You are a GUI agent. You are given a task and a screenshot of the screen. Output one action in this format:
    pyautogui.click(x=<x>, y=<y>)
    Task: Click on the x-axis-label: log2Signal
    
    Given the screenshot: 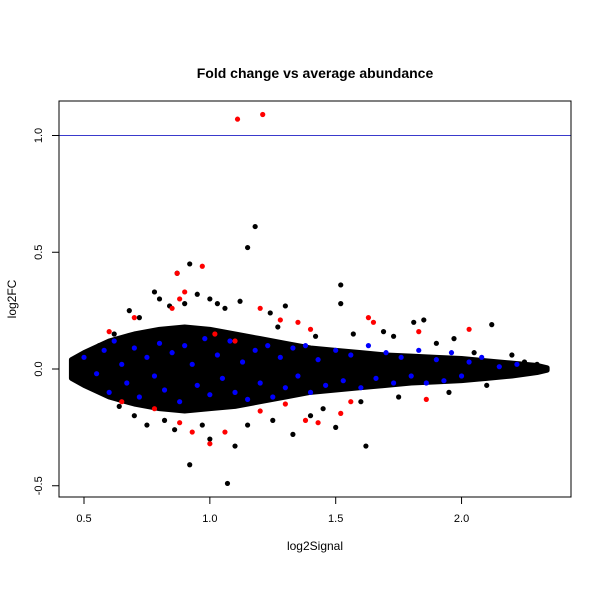 What is the action you would take?
    pyautogui.click(x=315, y=546)
    